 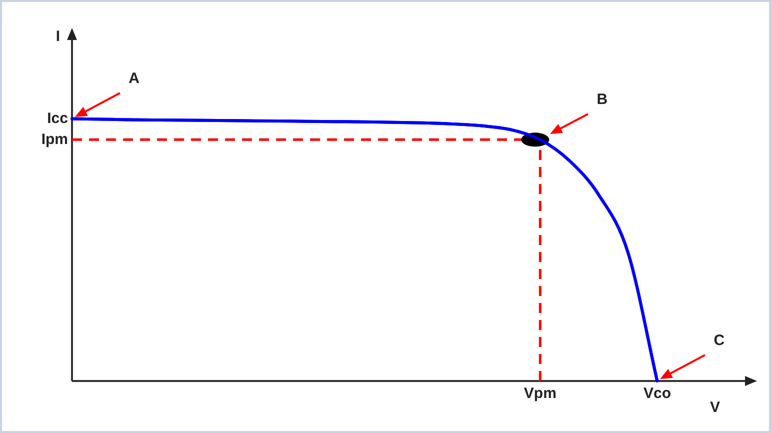 What do you see at coordinates (602, 99) in the screenshot?
I see `text: B` at bounding box center [602, 99].